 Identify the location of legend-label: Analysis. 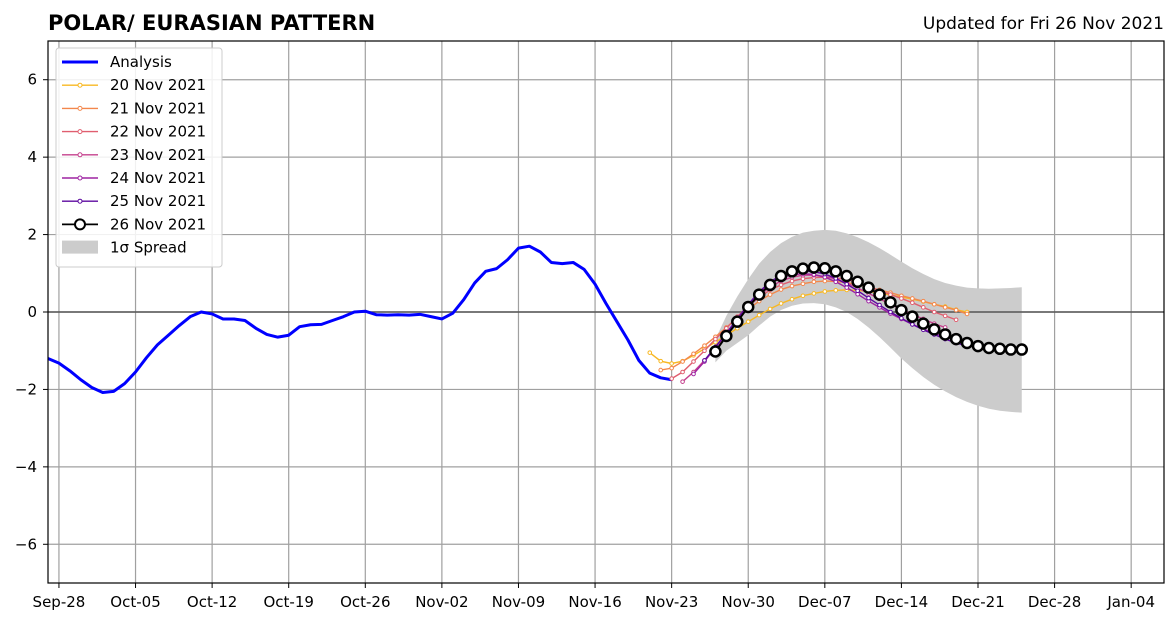
(141, 62).